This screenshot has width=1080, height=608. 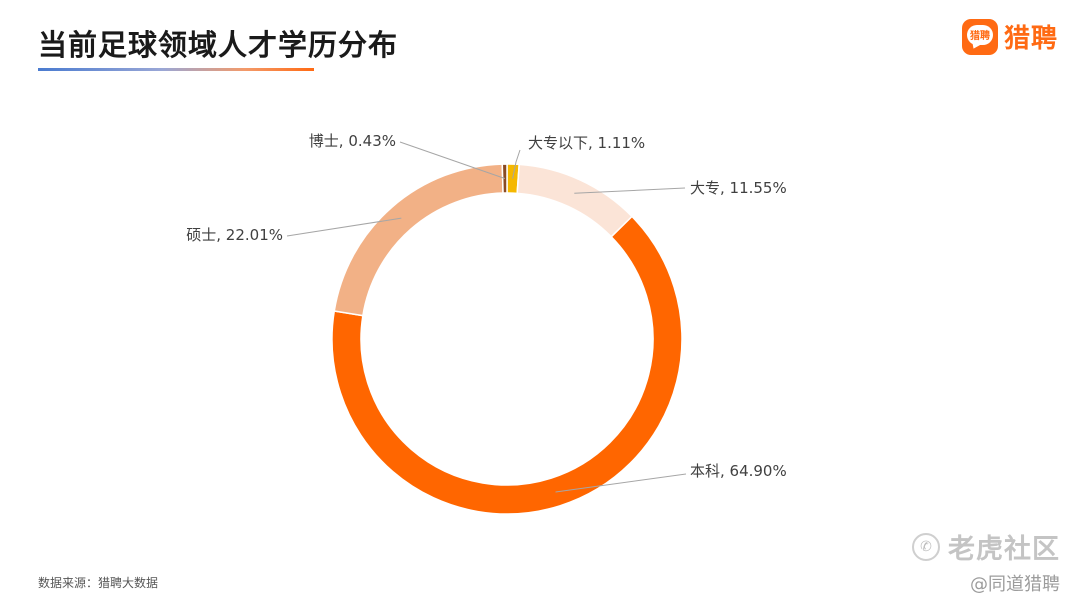 I want to click on watermark-text: 老虎社区, so click(x=1004, y=549).